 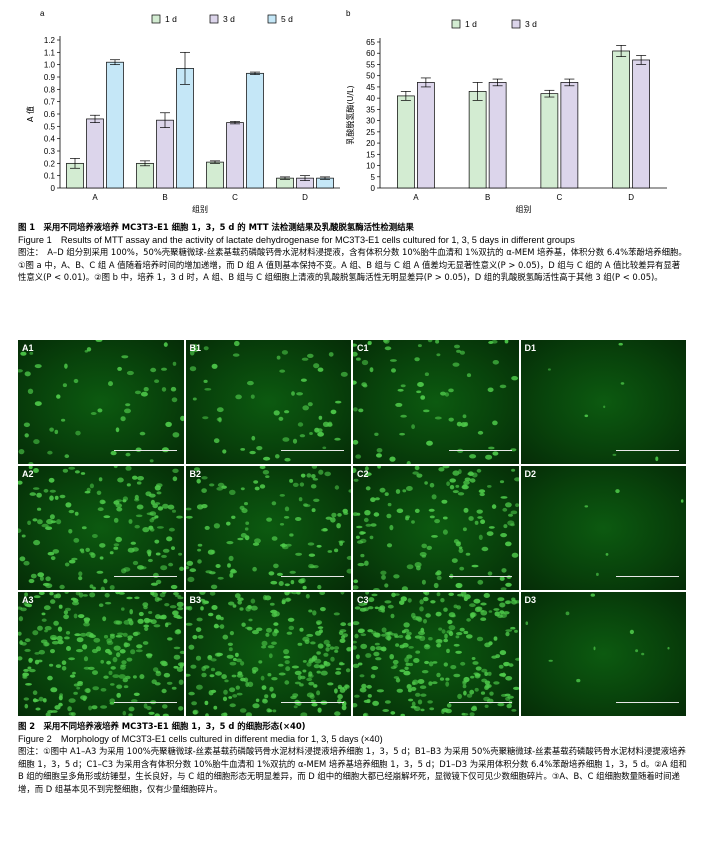 What do you see at coordinates (436, 654) in the screenshot?
I see `micrograph-c3: C3` at bounding box center [436, 654].